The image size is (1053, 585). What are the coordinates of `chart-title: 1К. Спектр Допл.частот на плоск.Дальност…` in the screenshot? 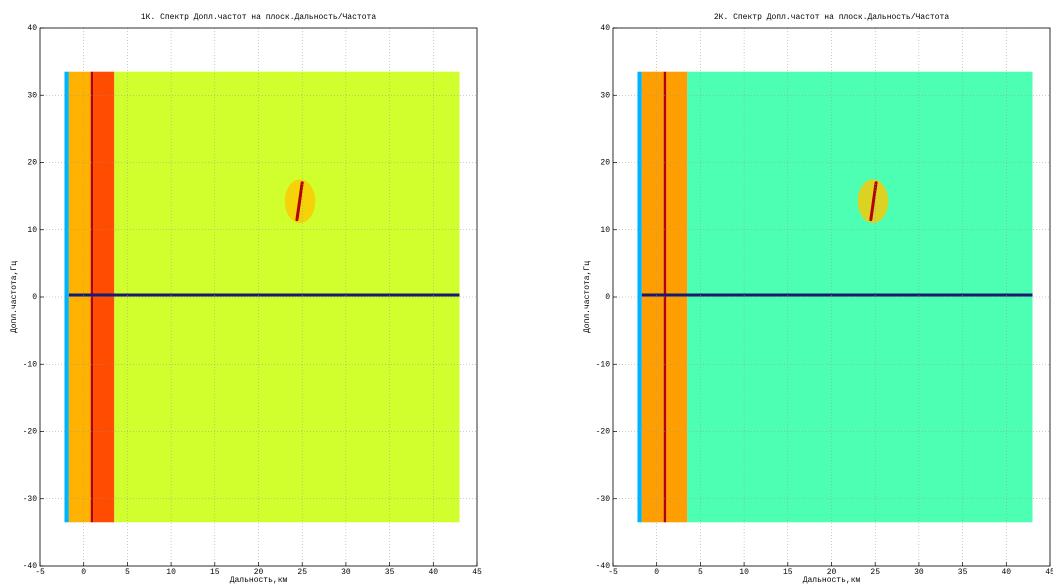 It's located at (258, 17).